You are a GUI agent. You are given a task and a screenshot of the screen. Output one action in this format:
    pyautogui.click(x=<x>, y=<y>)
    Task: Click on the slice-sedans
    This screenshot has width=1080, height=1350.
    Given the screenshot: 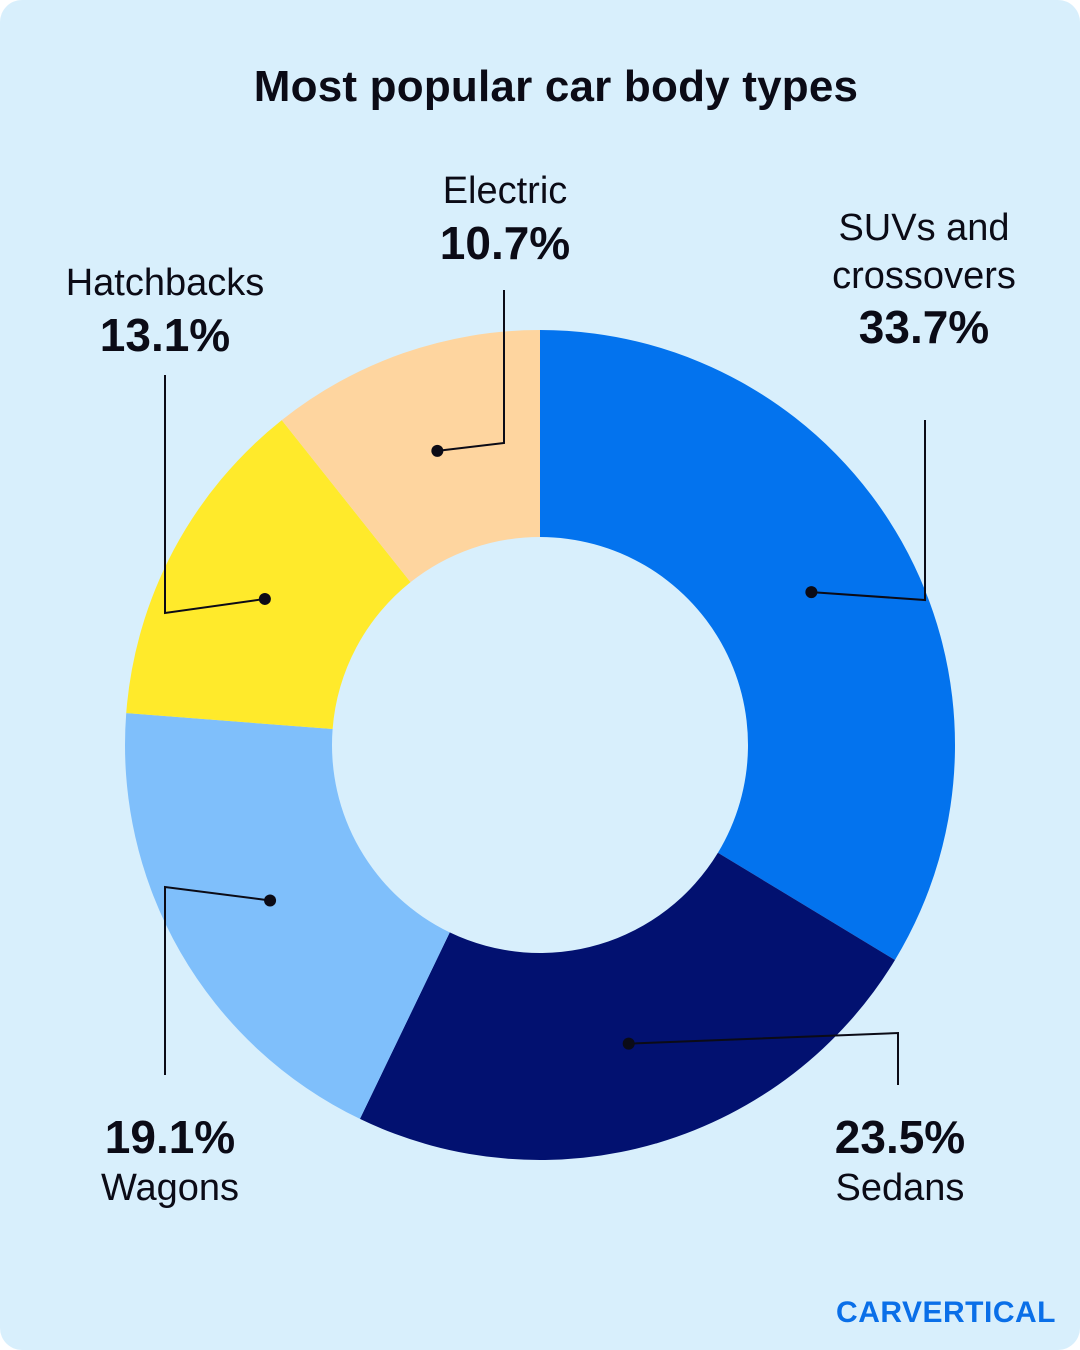 What is the action you would take?
    pyautogui.click(x=627, y=1006)
    